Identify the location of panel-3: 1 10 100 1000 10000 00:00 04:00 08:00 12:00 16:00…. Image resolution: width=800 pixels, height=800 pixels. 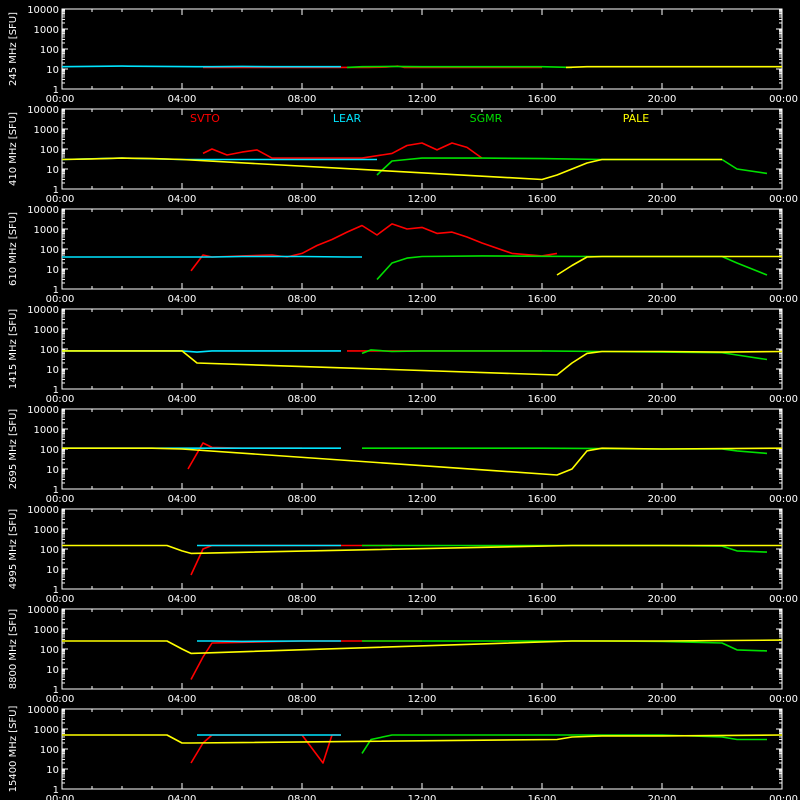
(403, 255).